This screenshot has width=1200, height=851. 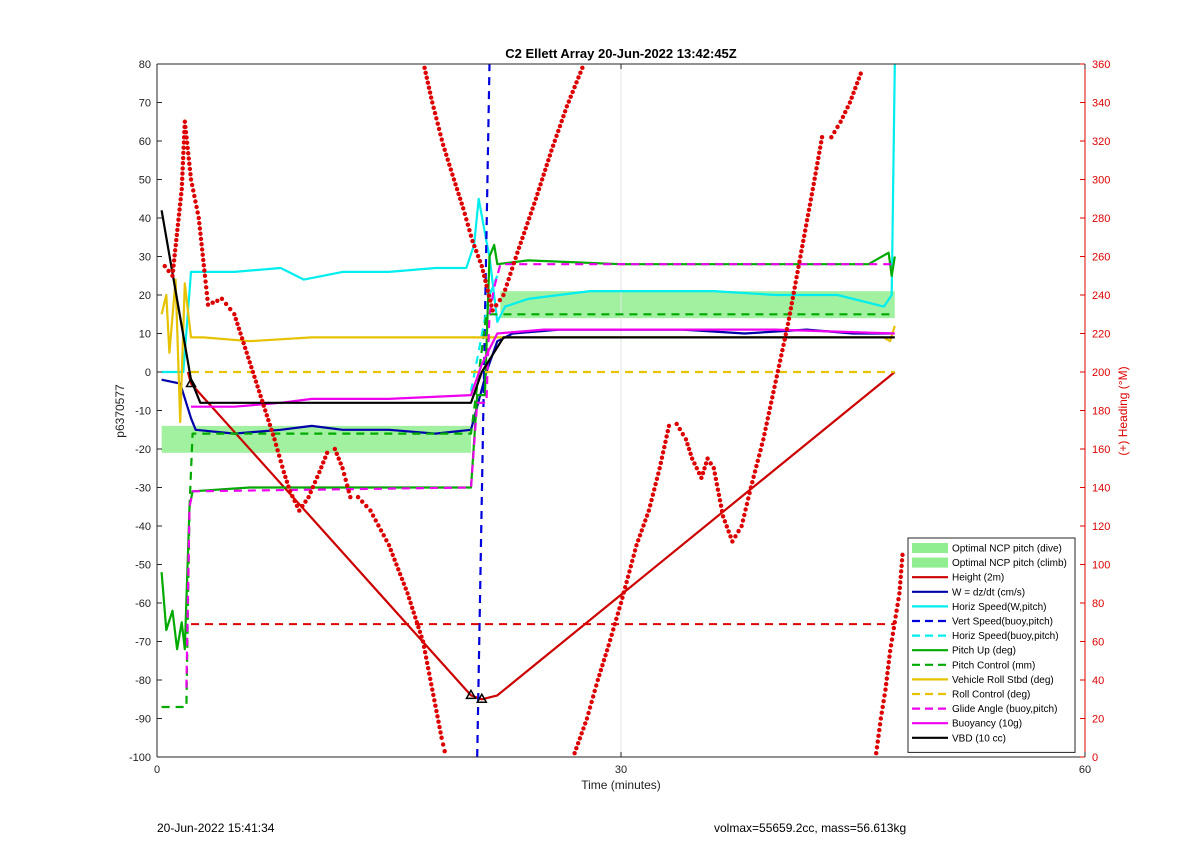 What do you see at coordinates (216, 828) in the screenshot?
I see `footer-timestamp: 20-Jun-2022 15:41:34` at bounding box center [216, 828].